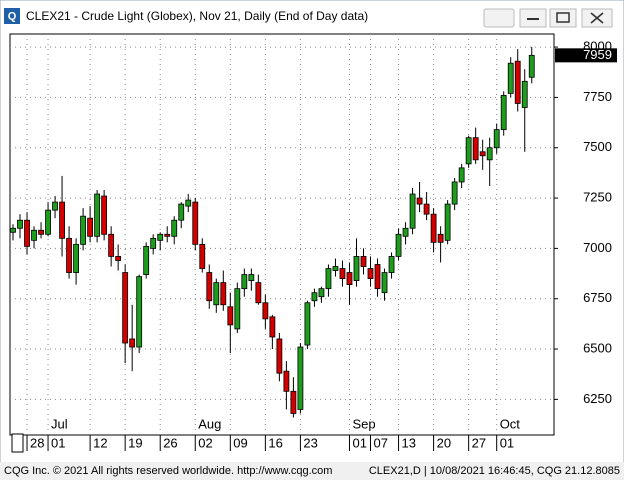 Image resolution: width=624 pixels, height=480 pixels. What do you see at coordinates (100, 442) in the screenshot?
I see `x-tick-label: 12` at bounding box center [100, 442].